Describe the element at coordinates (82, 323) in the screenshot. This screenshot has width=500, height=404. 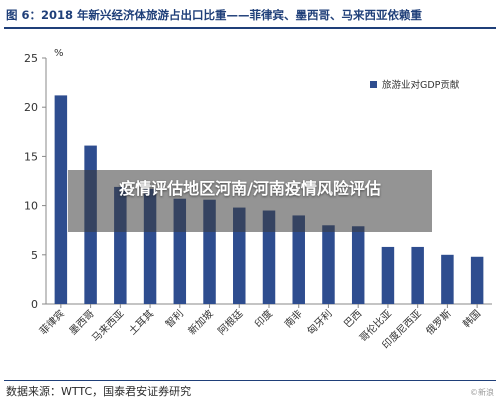
I see `x-tick-label: 墨西哥` at that location.